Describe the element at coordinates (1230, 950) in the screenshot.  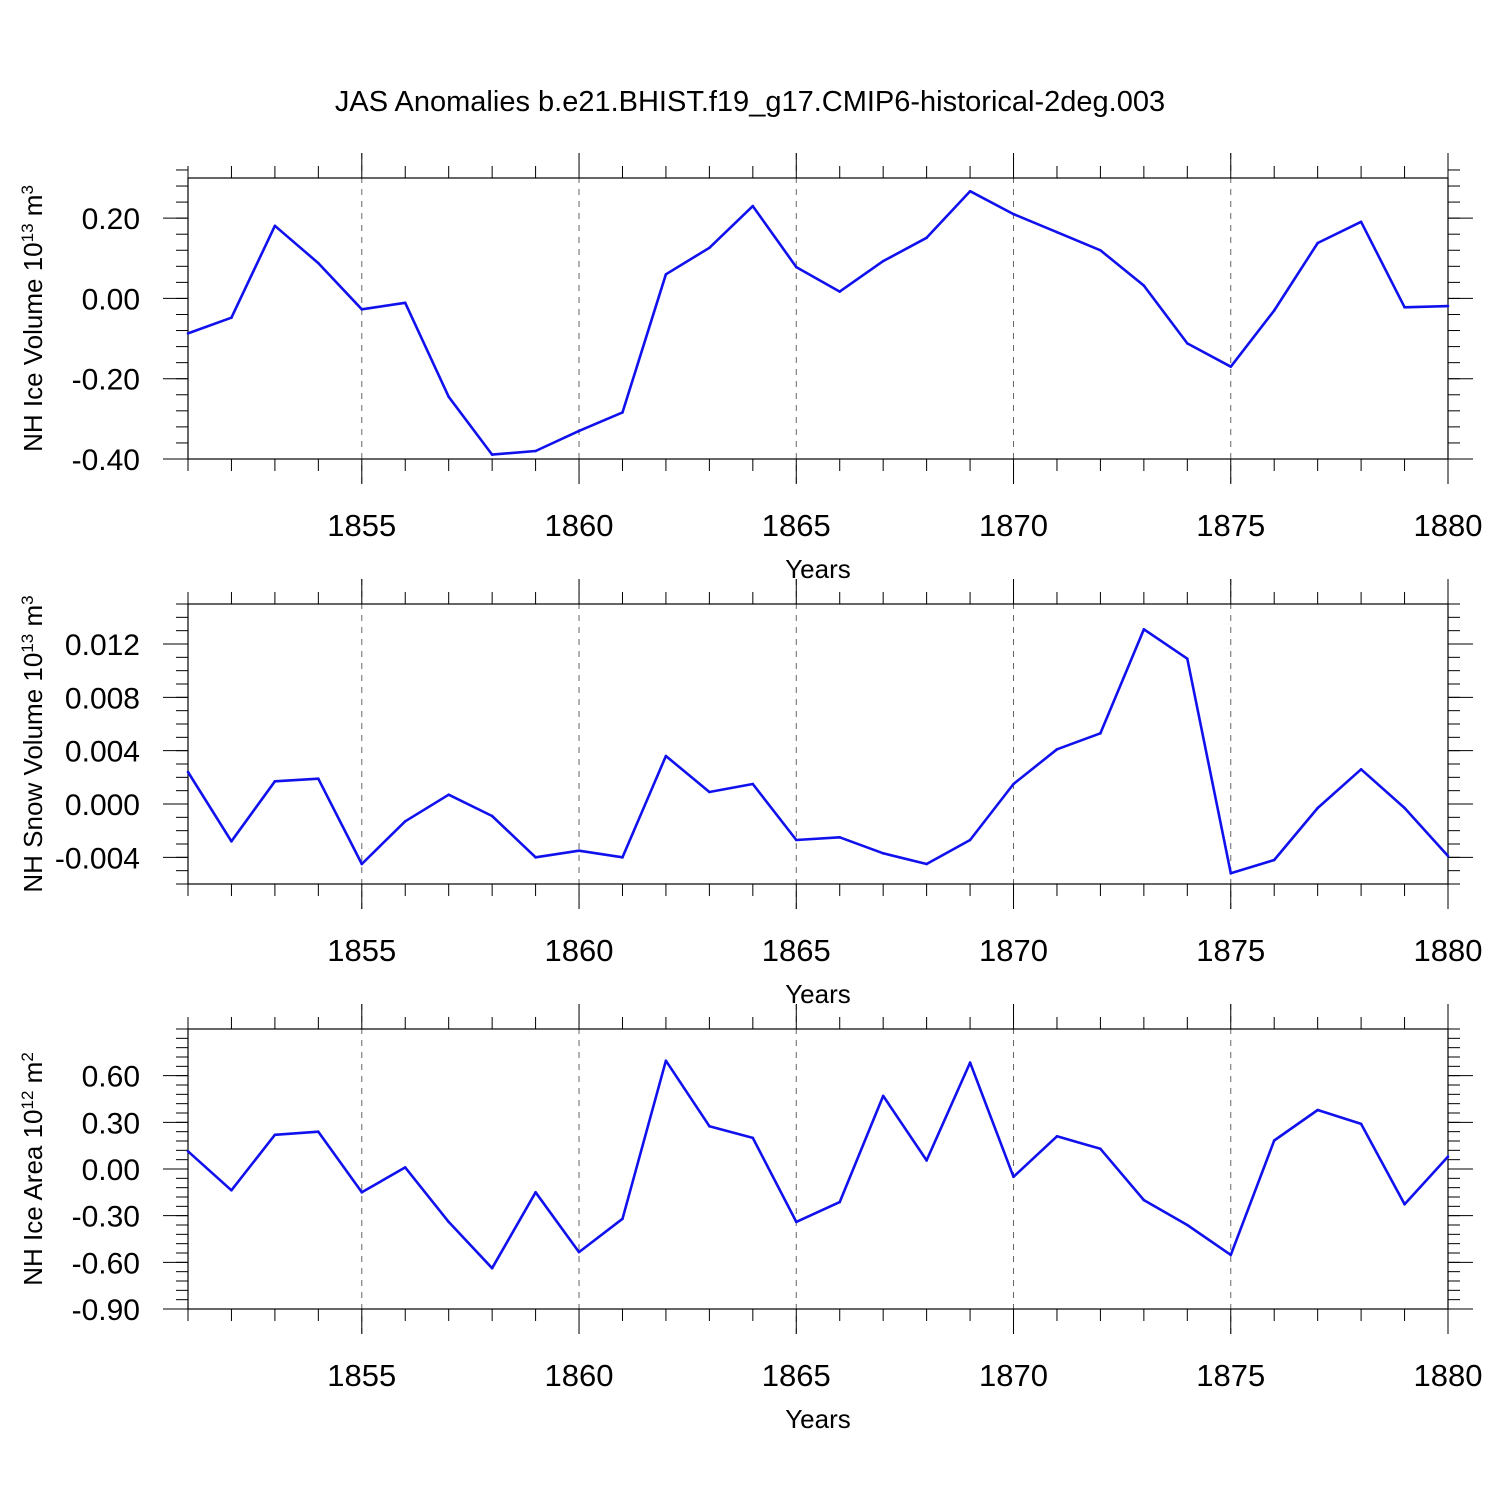
I see `snow-volume-xtick-label: 1875` at that location.